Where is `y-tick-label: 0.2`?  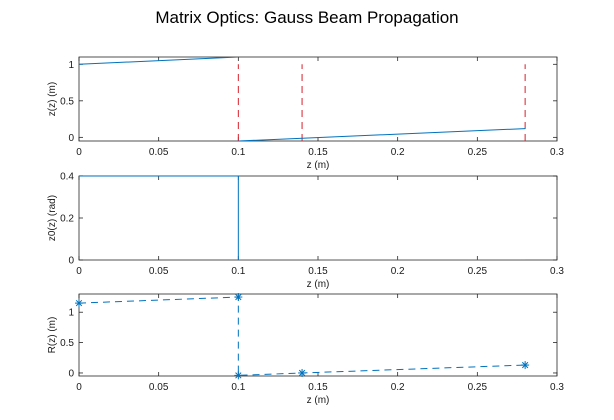
y-tick-label: 0.2 is located at coordinates (67, 219).